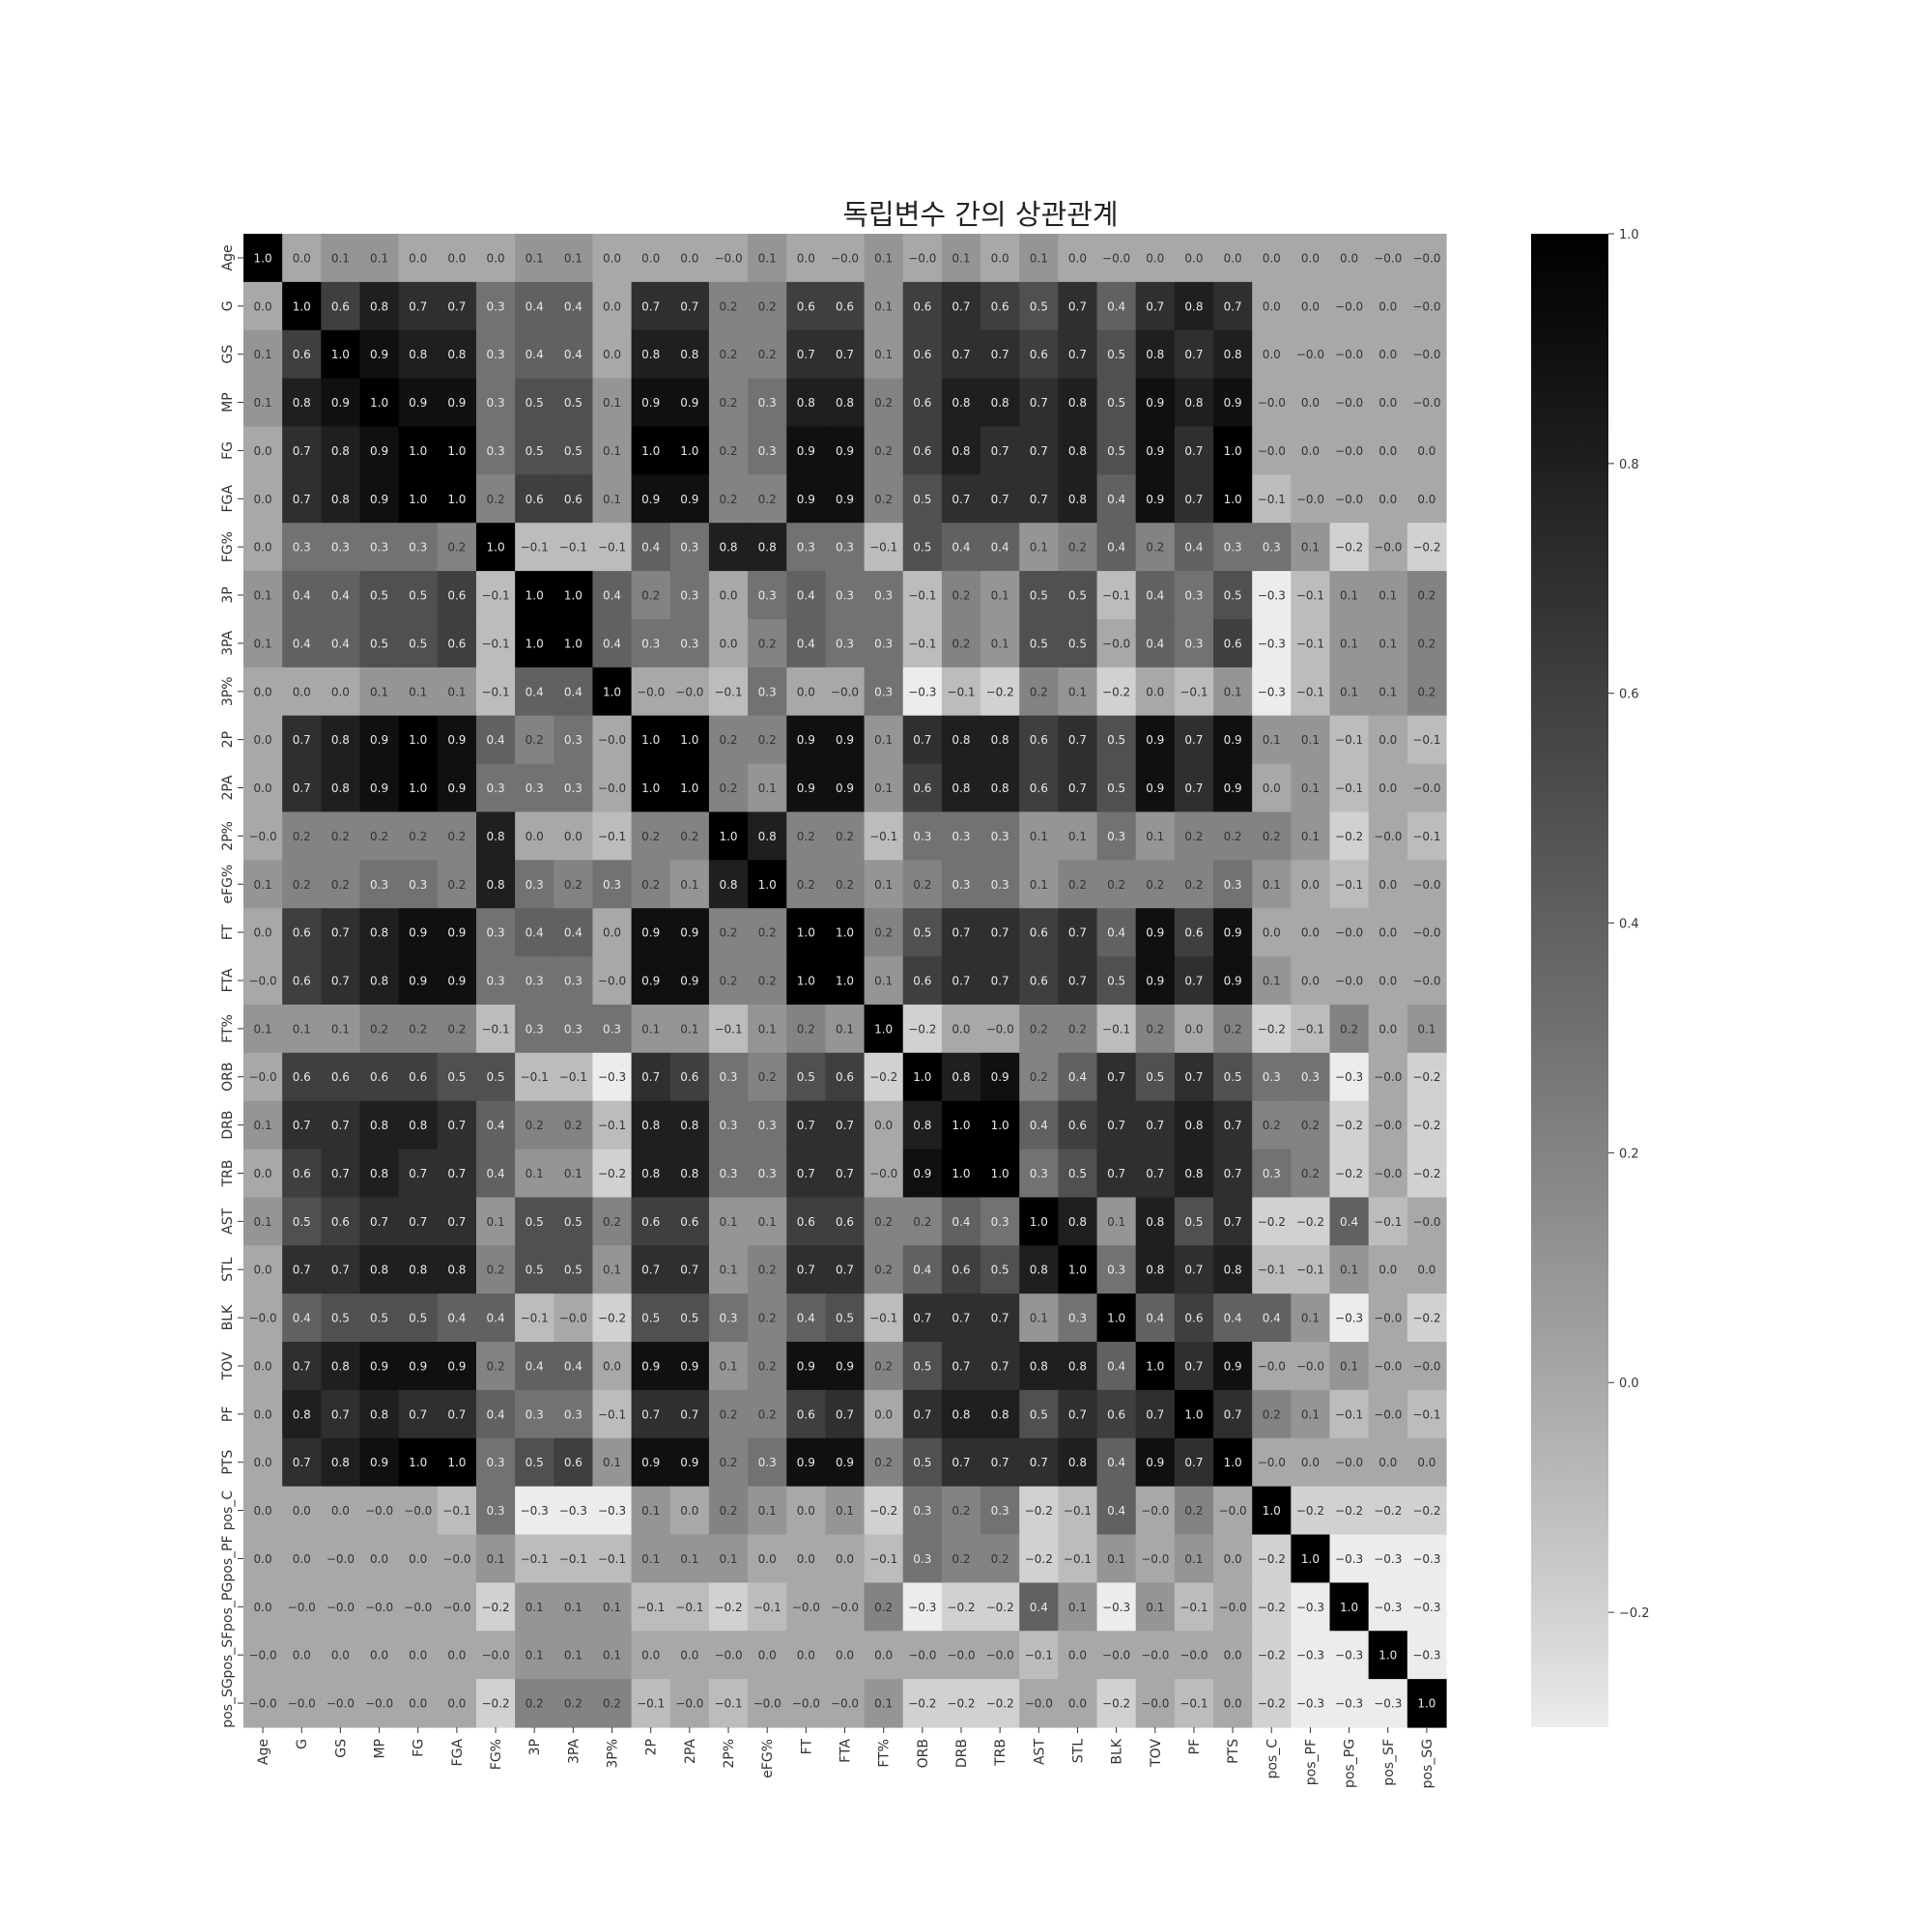 The height and width of the screenshot is (1932, 1932). I want to click on chart-title: 독립변수 간의 상관관계, so click(980, 214).